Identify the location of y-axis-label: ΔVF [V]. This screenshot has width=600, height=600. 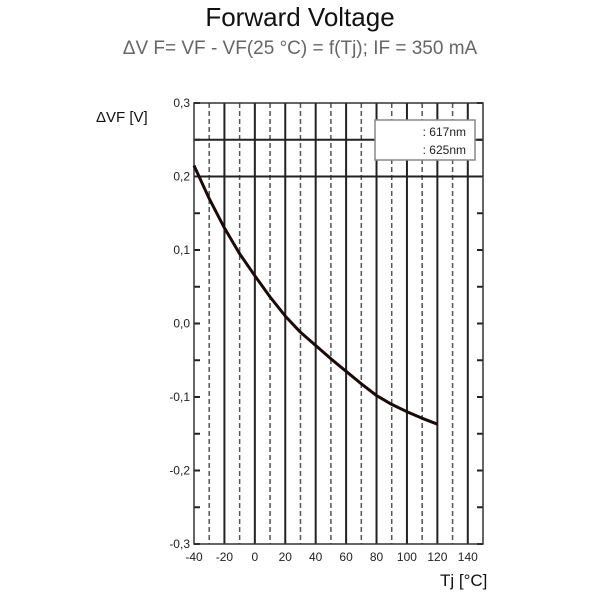
(122, 117).